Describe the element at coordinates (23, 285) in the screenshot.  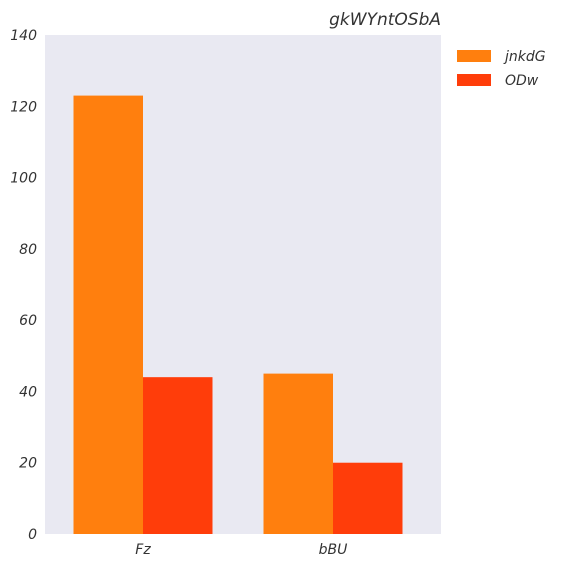
I see `y-axis-ticks: 0 20 40 60 80 100 120 140` at that location.